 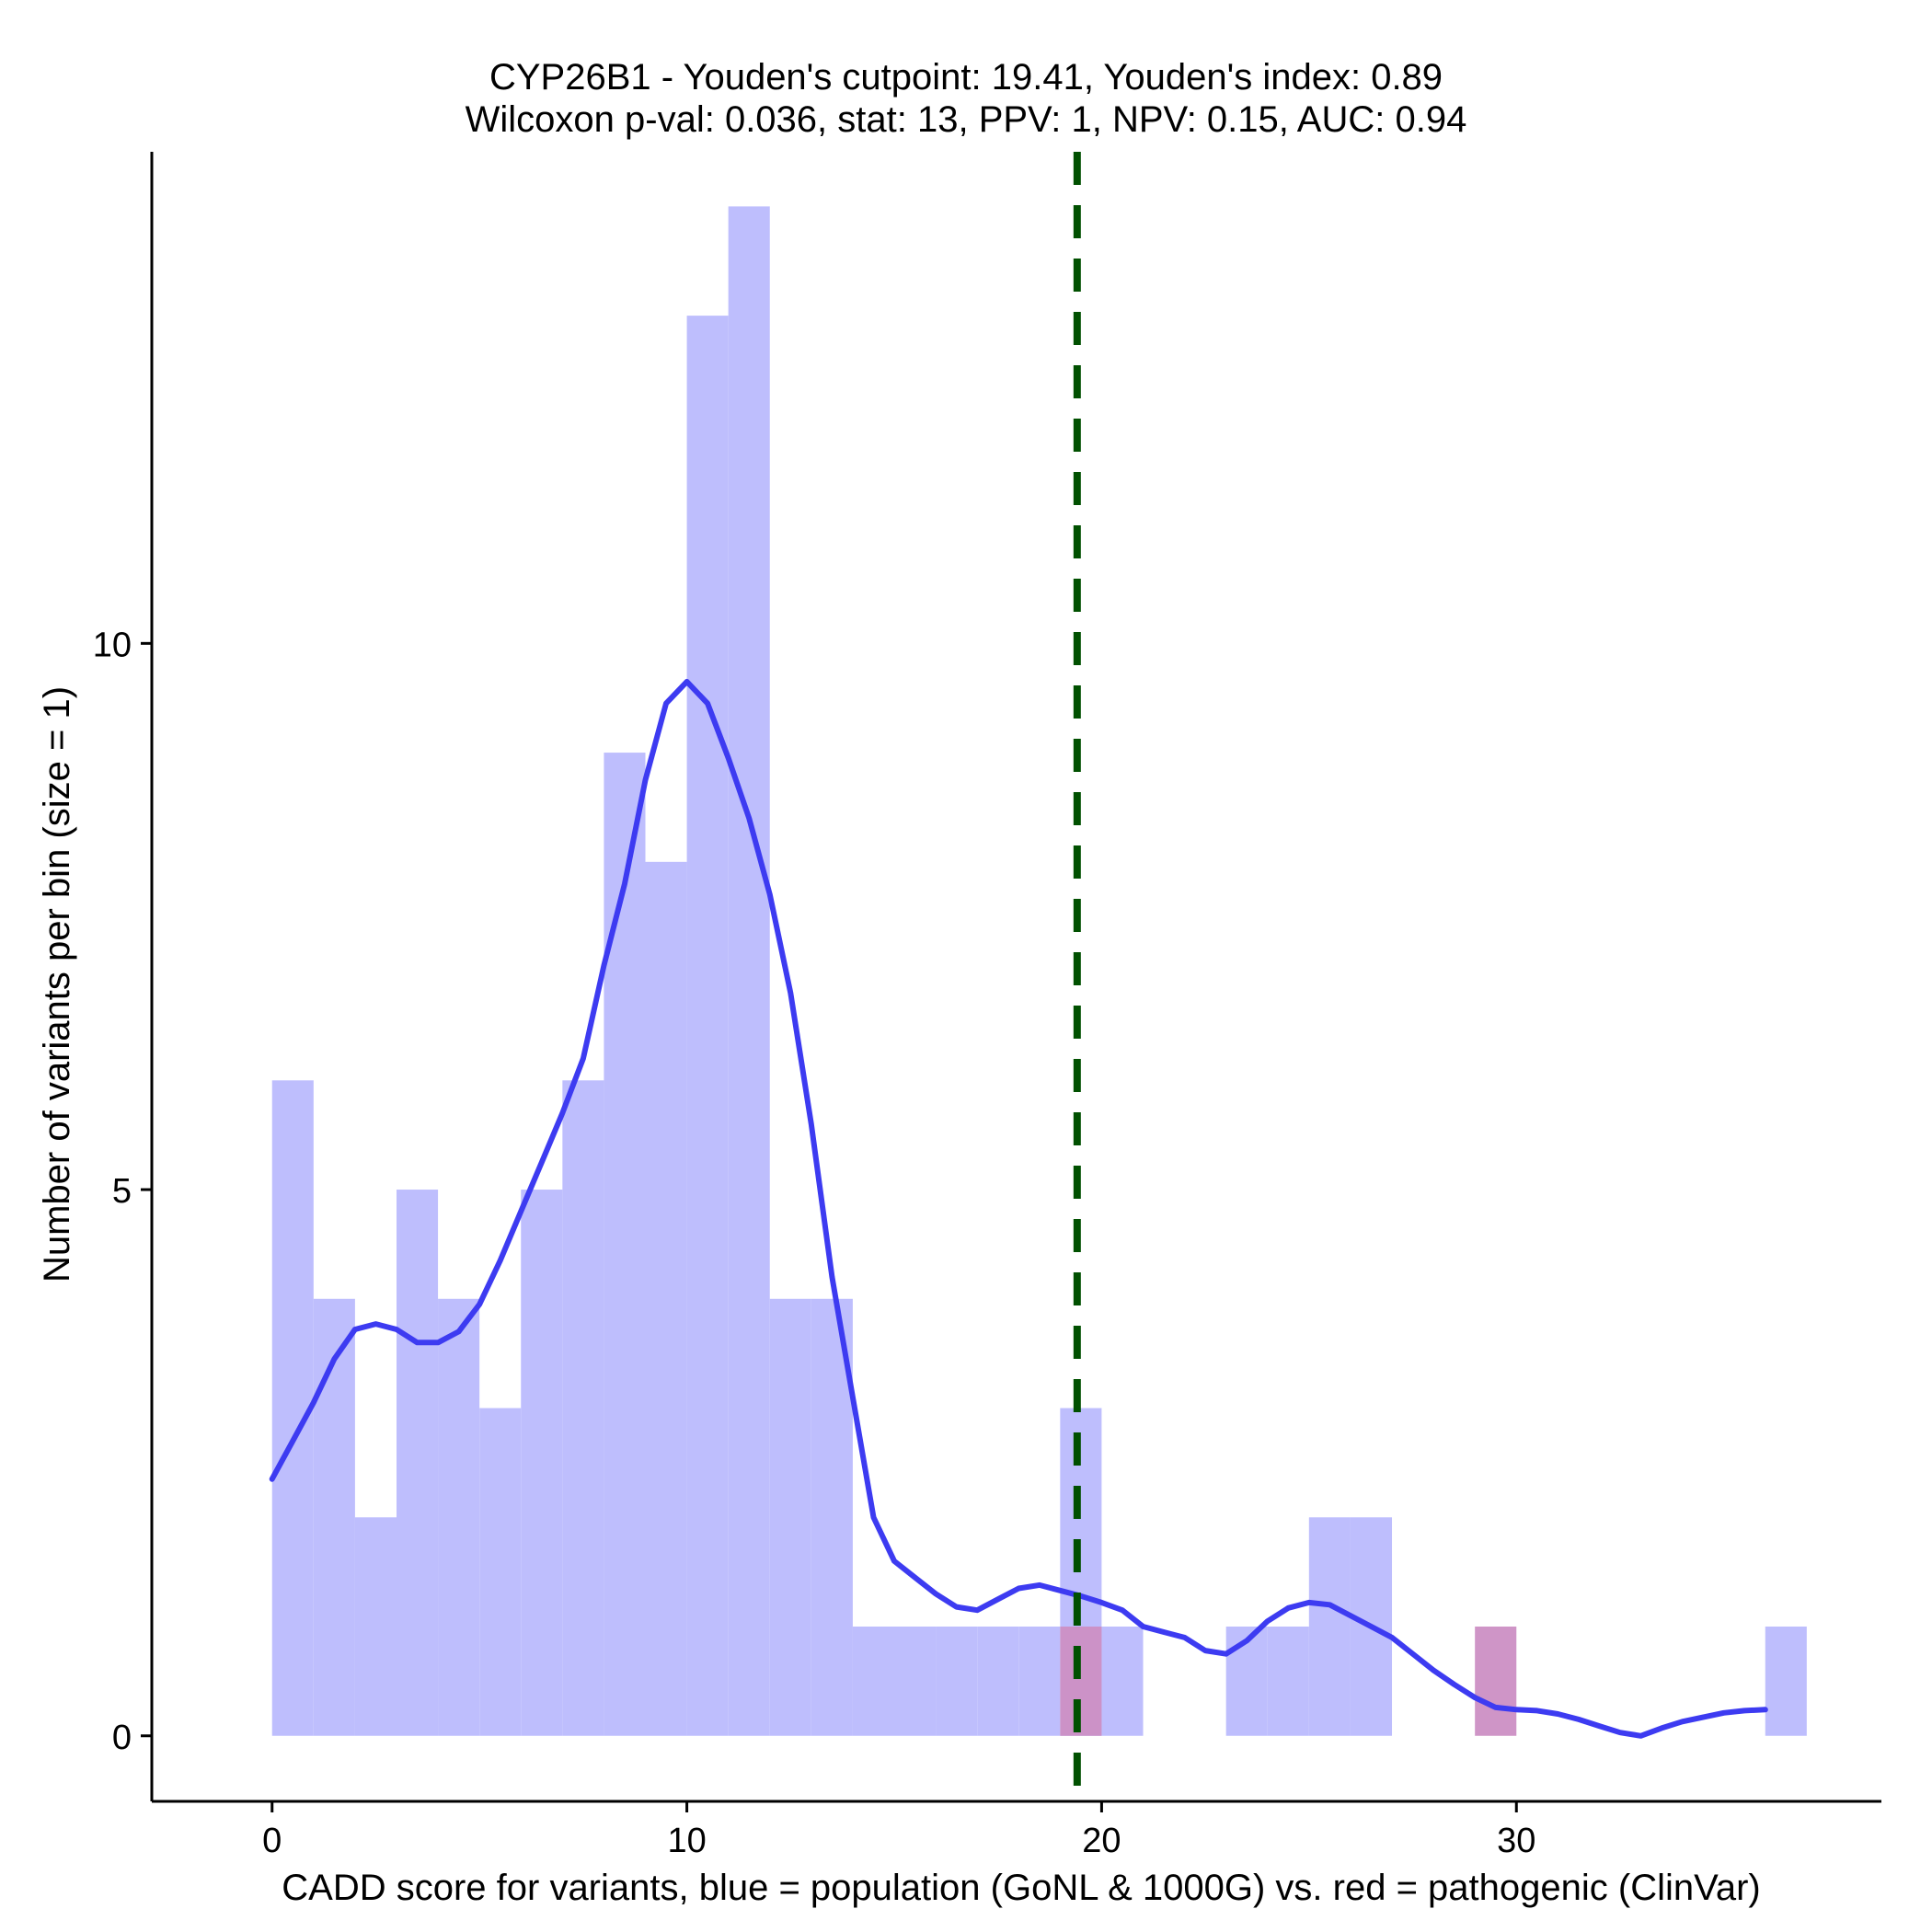 What do you see at coordinates (1516, 1841) in the screenshot?
I see `x-tick-label-30: 30` at bounding box center [1516, 1841].